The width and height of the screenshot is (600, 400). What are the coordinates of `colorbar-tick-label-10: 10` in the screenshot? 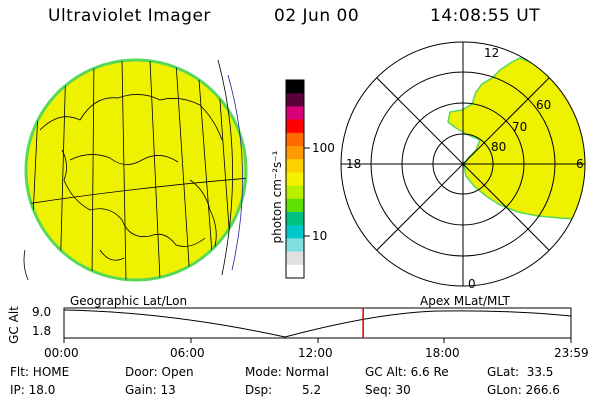 It's located at (320, 236).